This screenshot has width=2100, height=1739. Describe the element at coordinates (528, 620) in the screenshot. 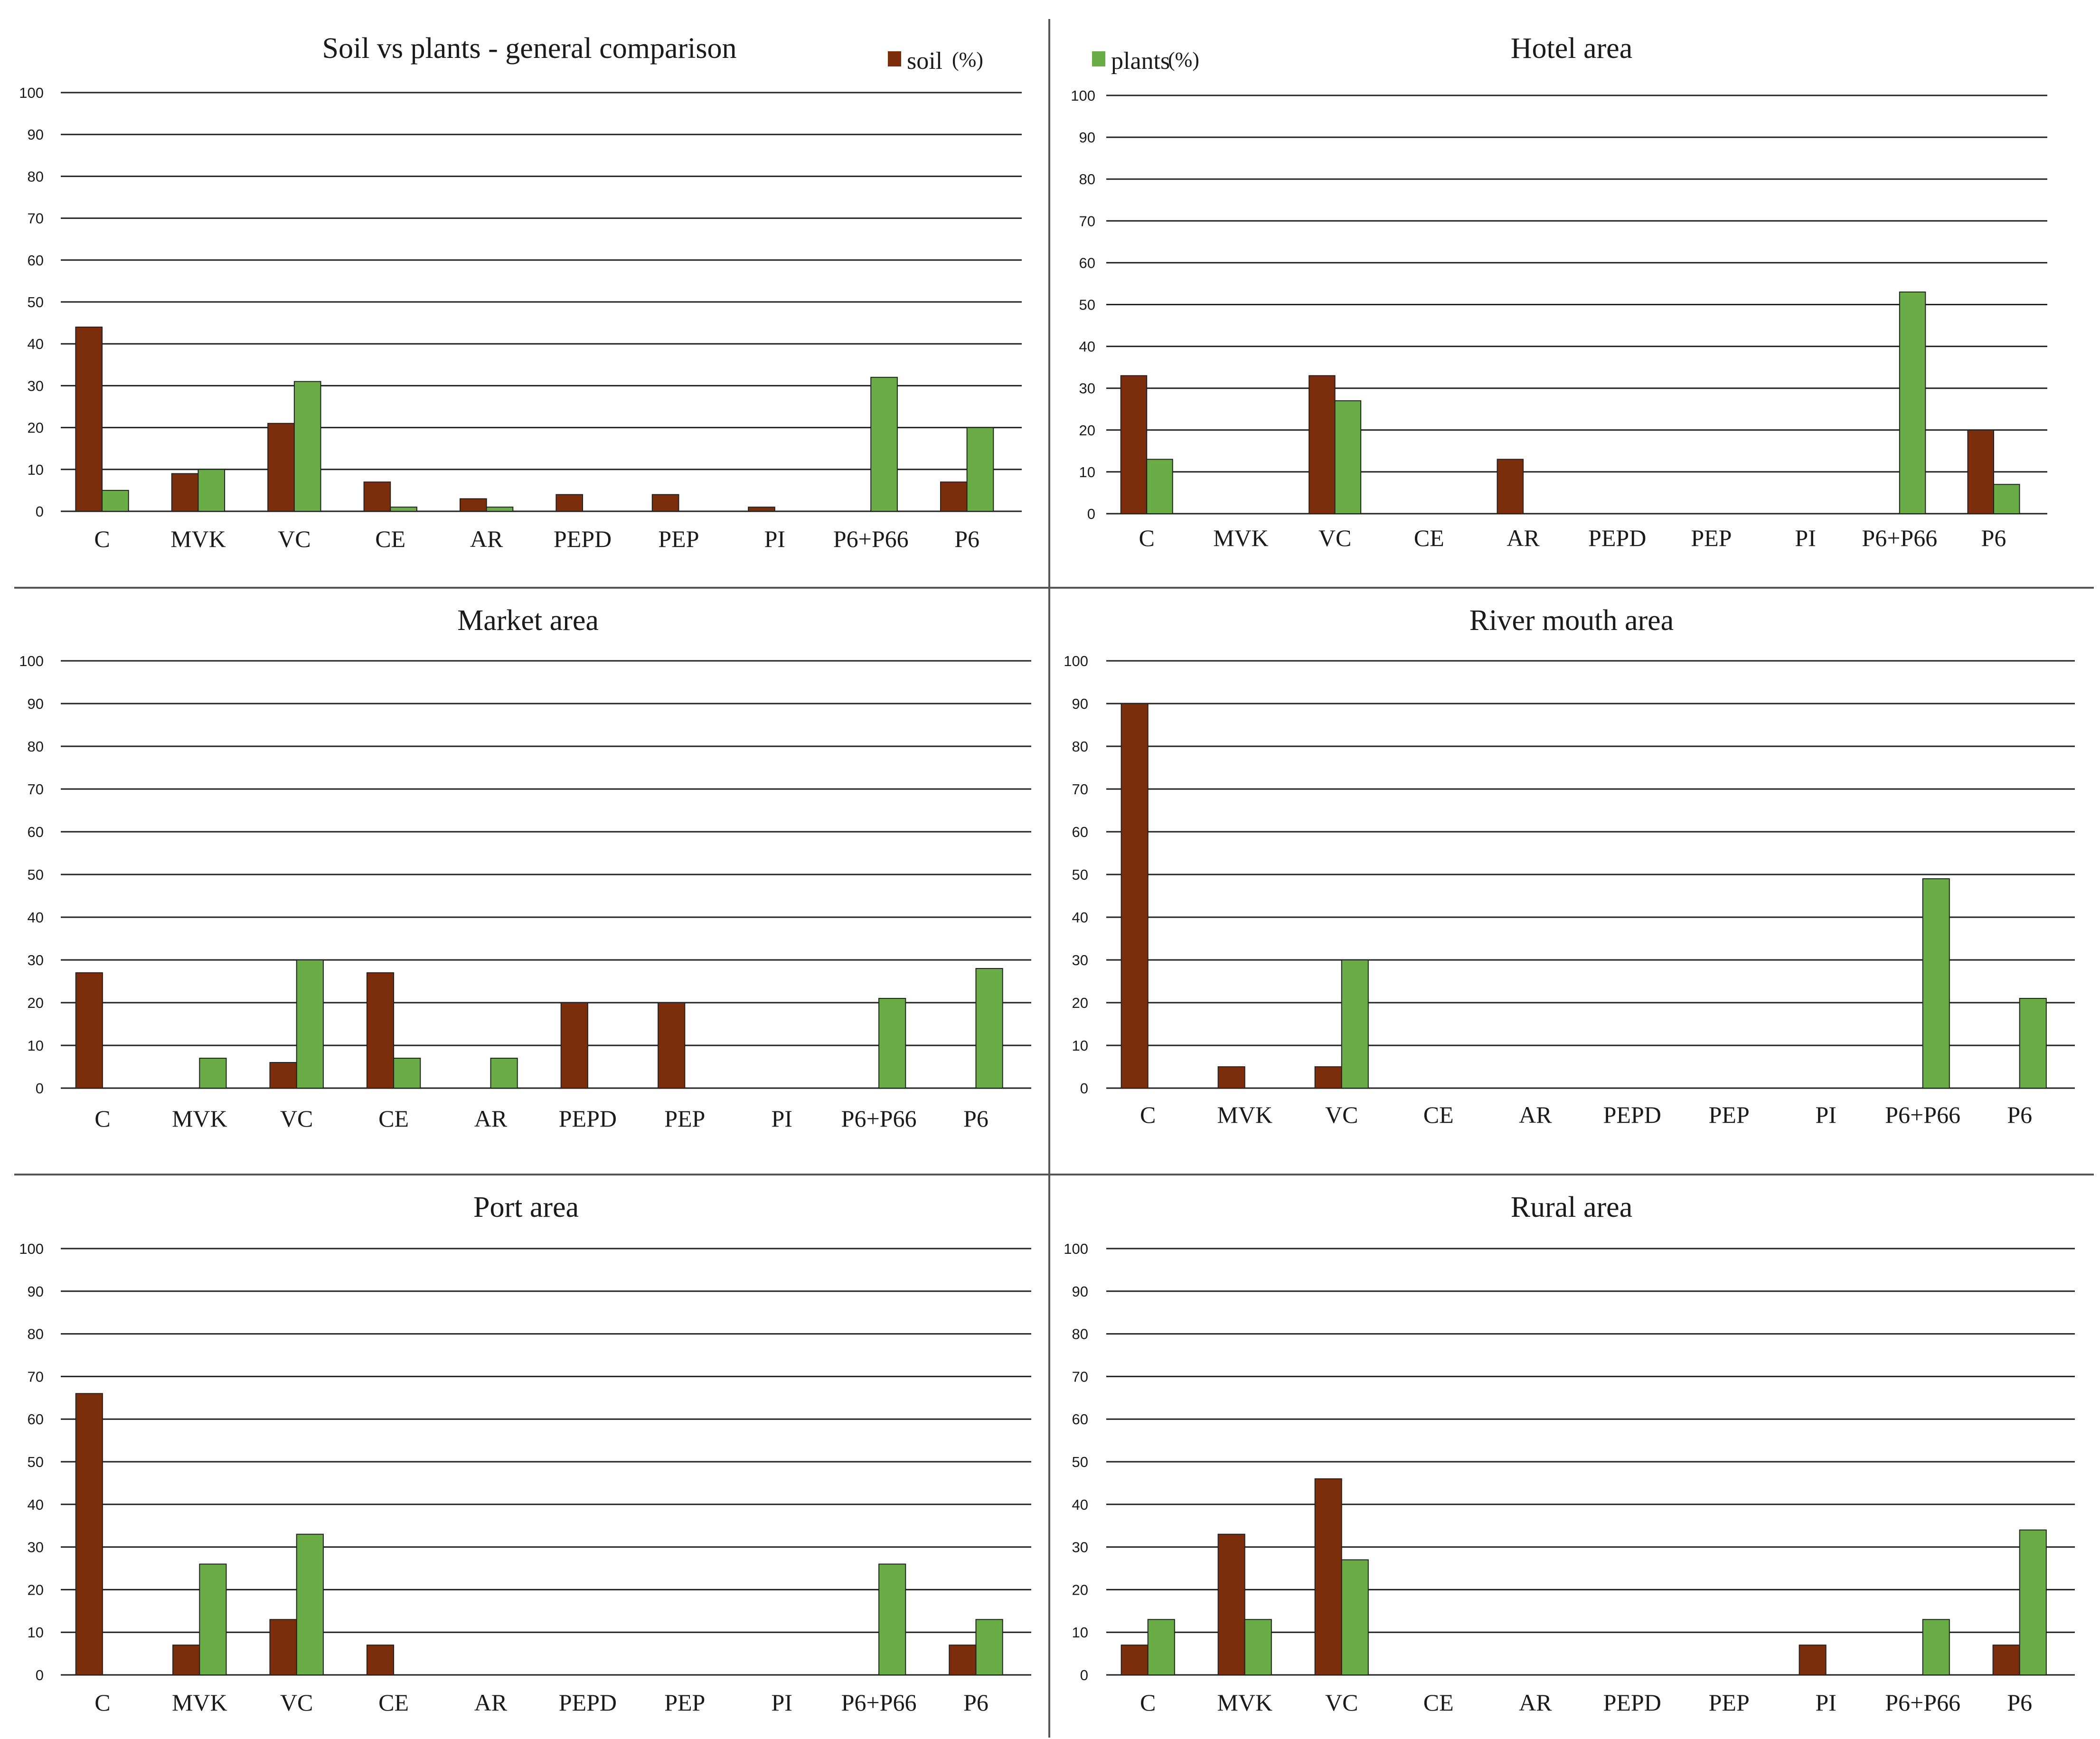

I see `chart-title: Market area` at that location.